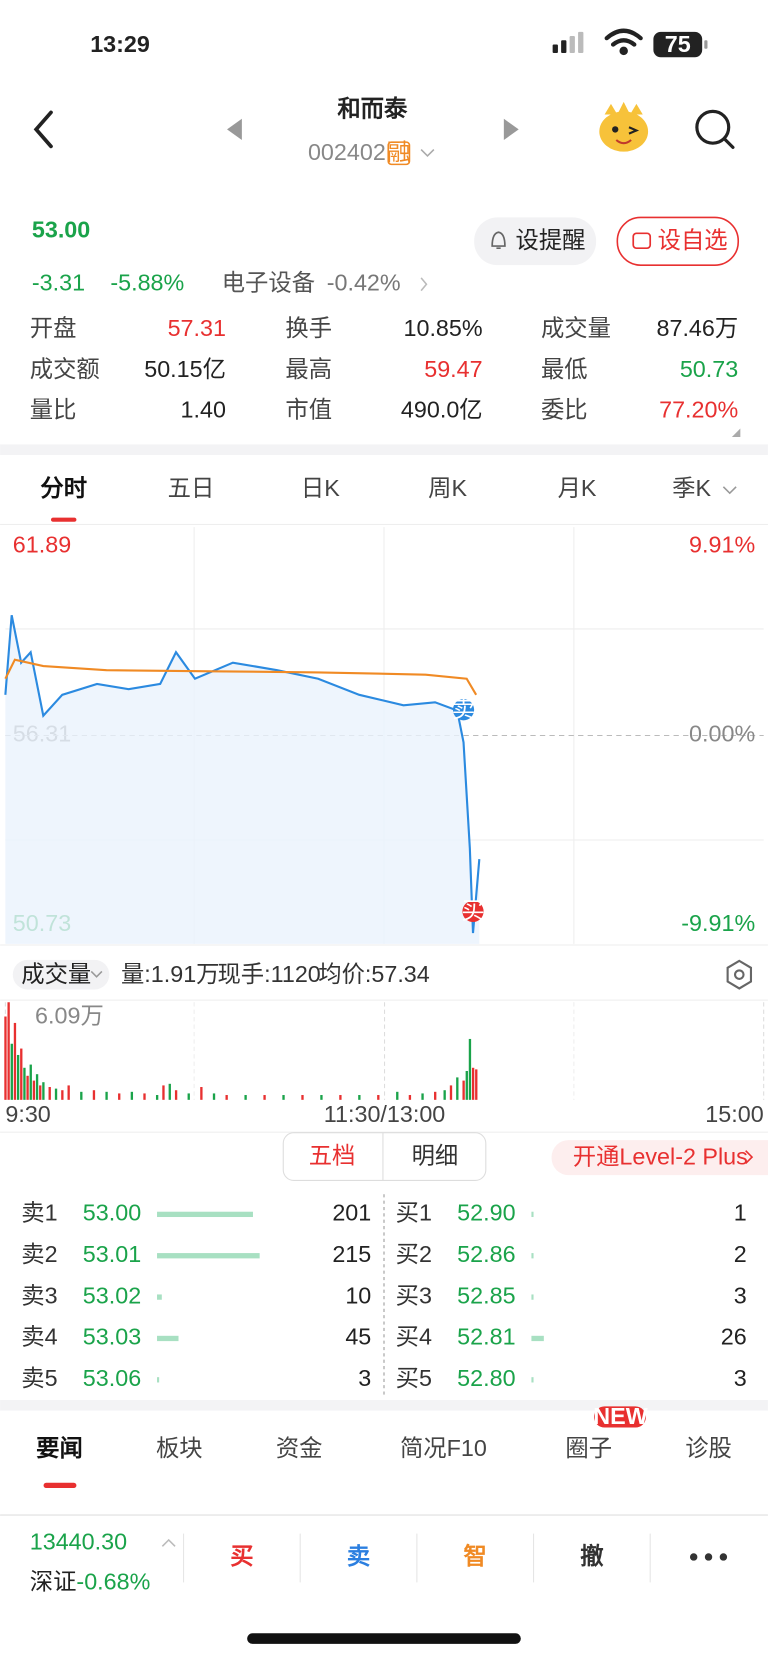 The width and height of the screenshot is (768, 1663). I want to click on chart-tab: 周K, so click(447, 488).